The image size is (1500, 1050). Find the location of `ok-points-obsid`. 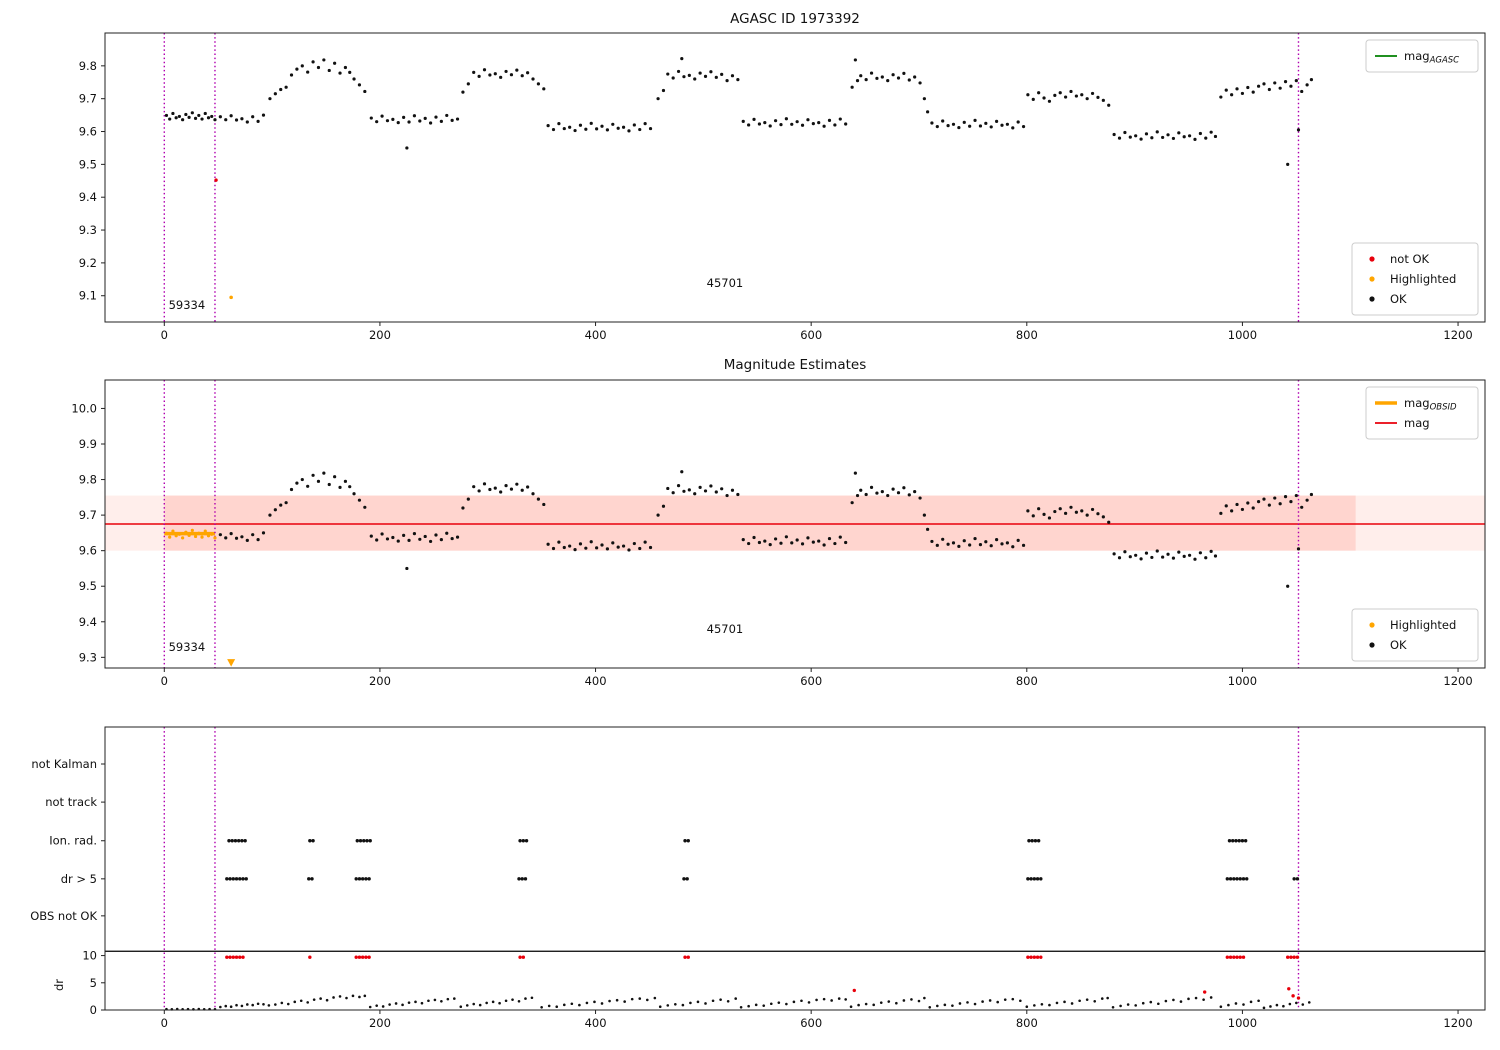

ok-points-obsid is located at coordinates (190, 116).